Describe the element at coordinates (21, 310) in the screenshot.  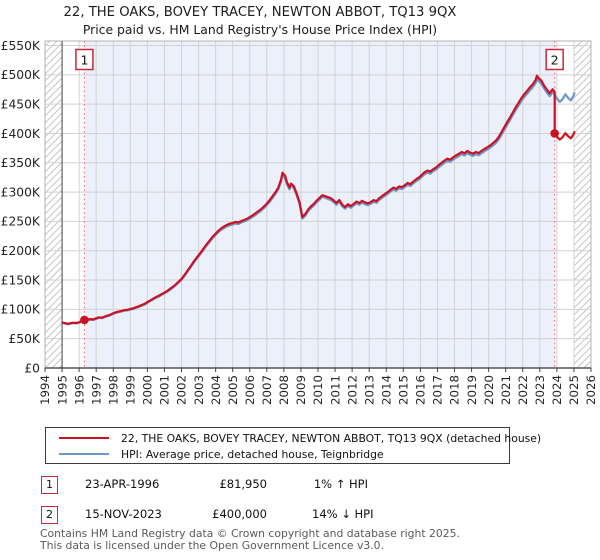
I see `y-axis-label: £100K` at that location.